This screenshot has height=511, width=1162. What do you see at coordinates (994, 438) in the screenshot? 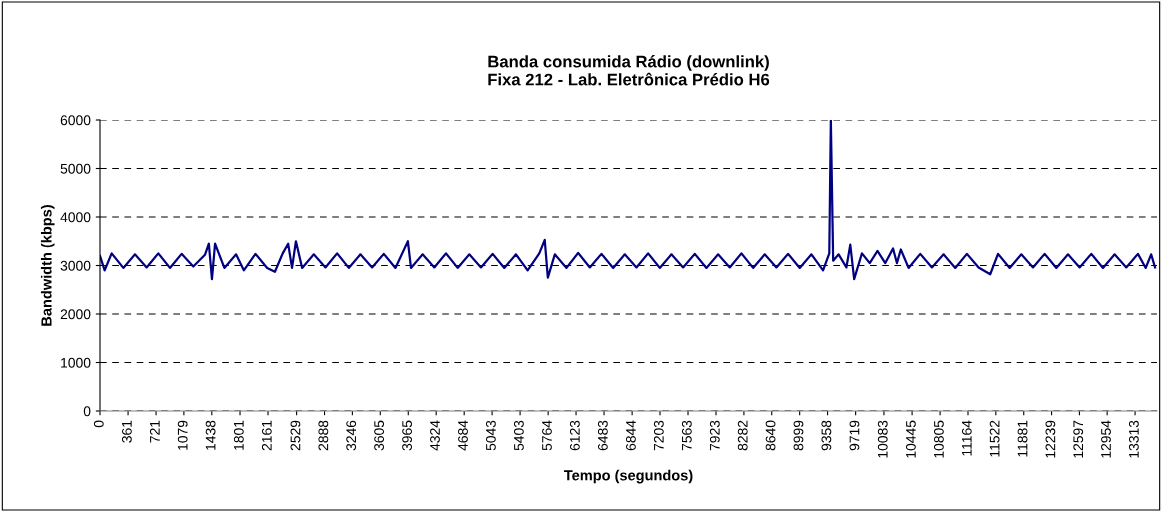
I see `x-tick-label: 11522` at bounding box center [994, 438].